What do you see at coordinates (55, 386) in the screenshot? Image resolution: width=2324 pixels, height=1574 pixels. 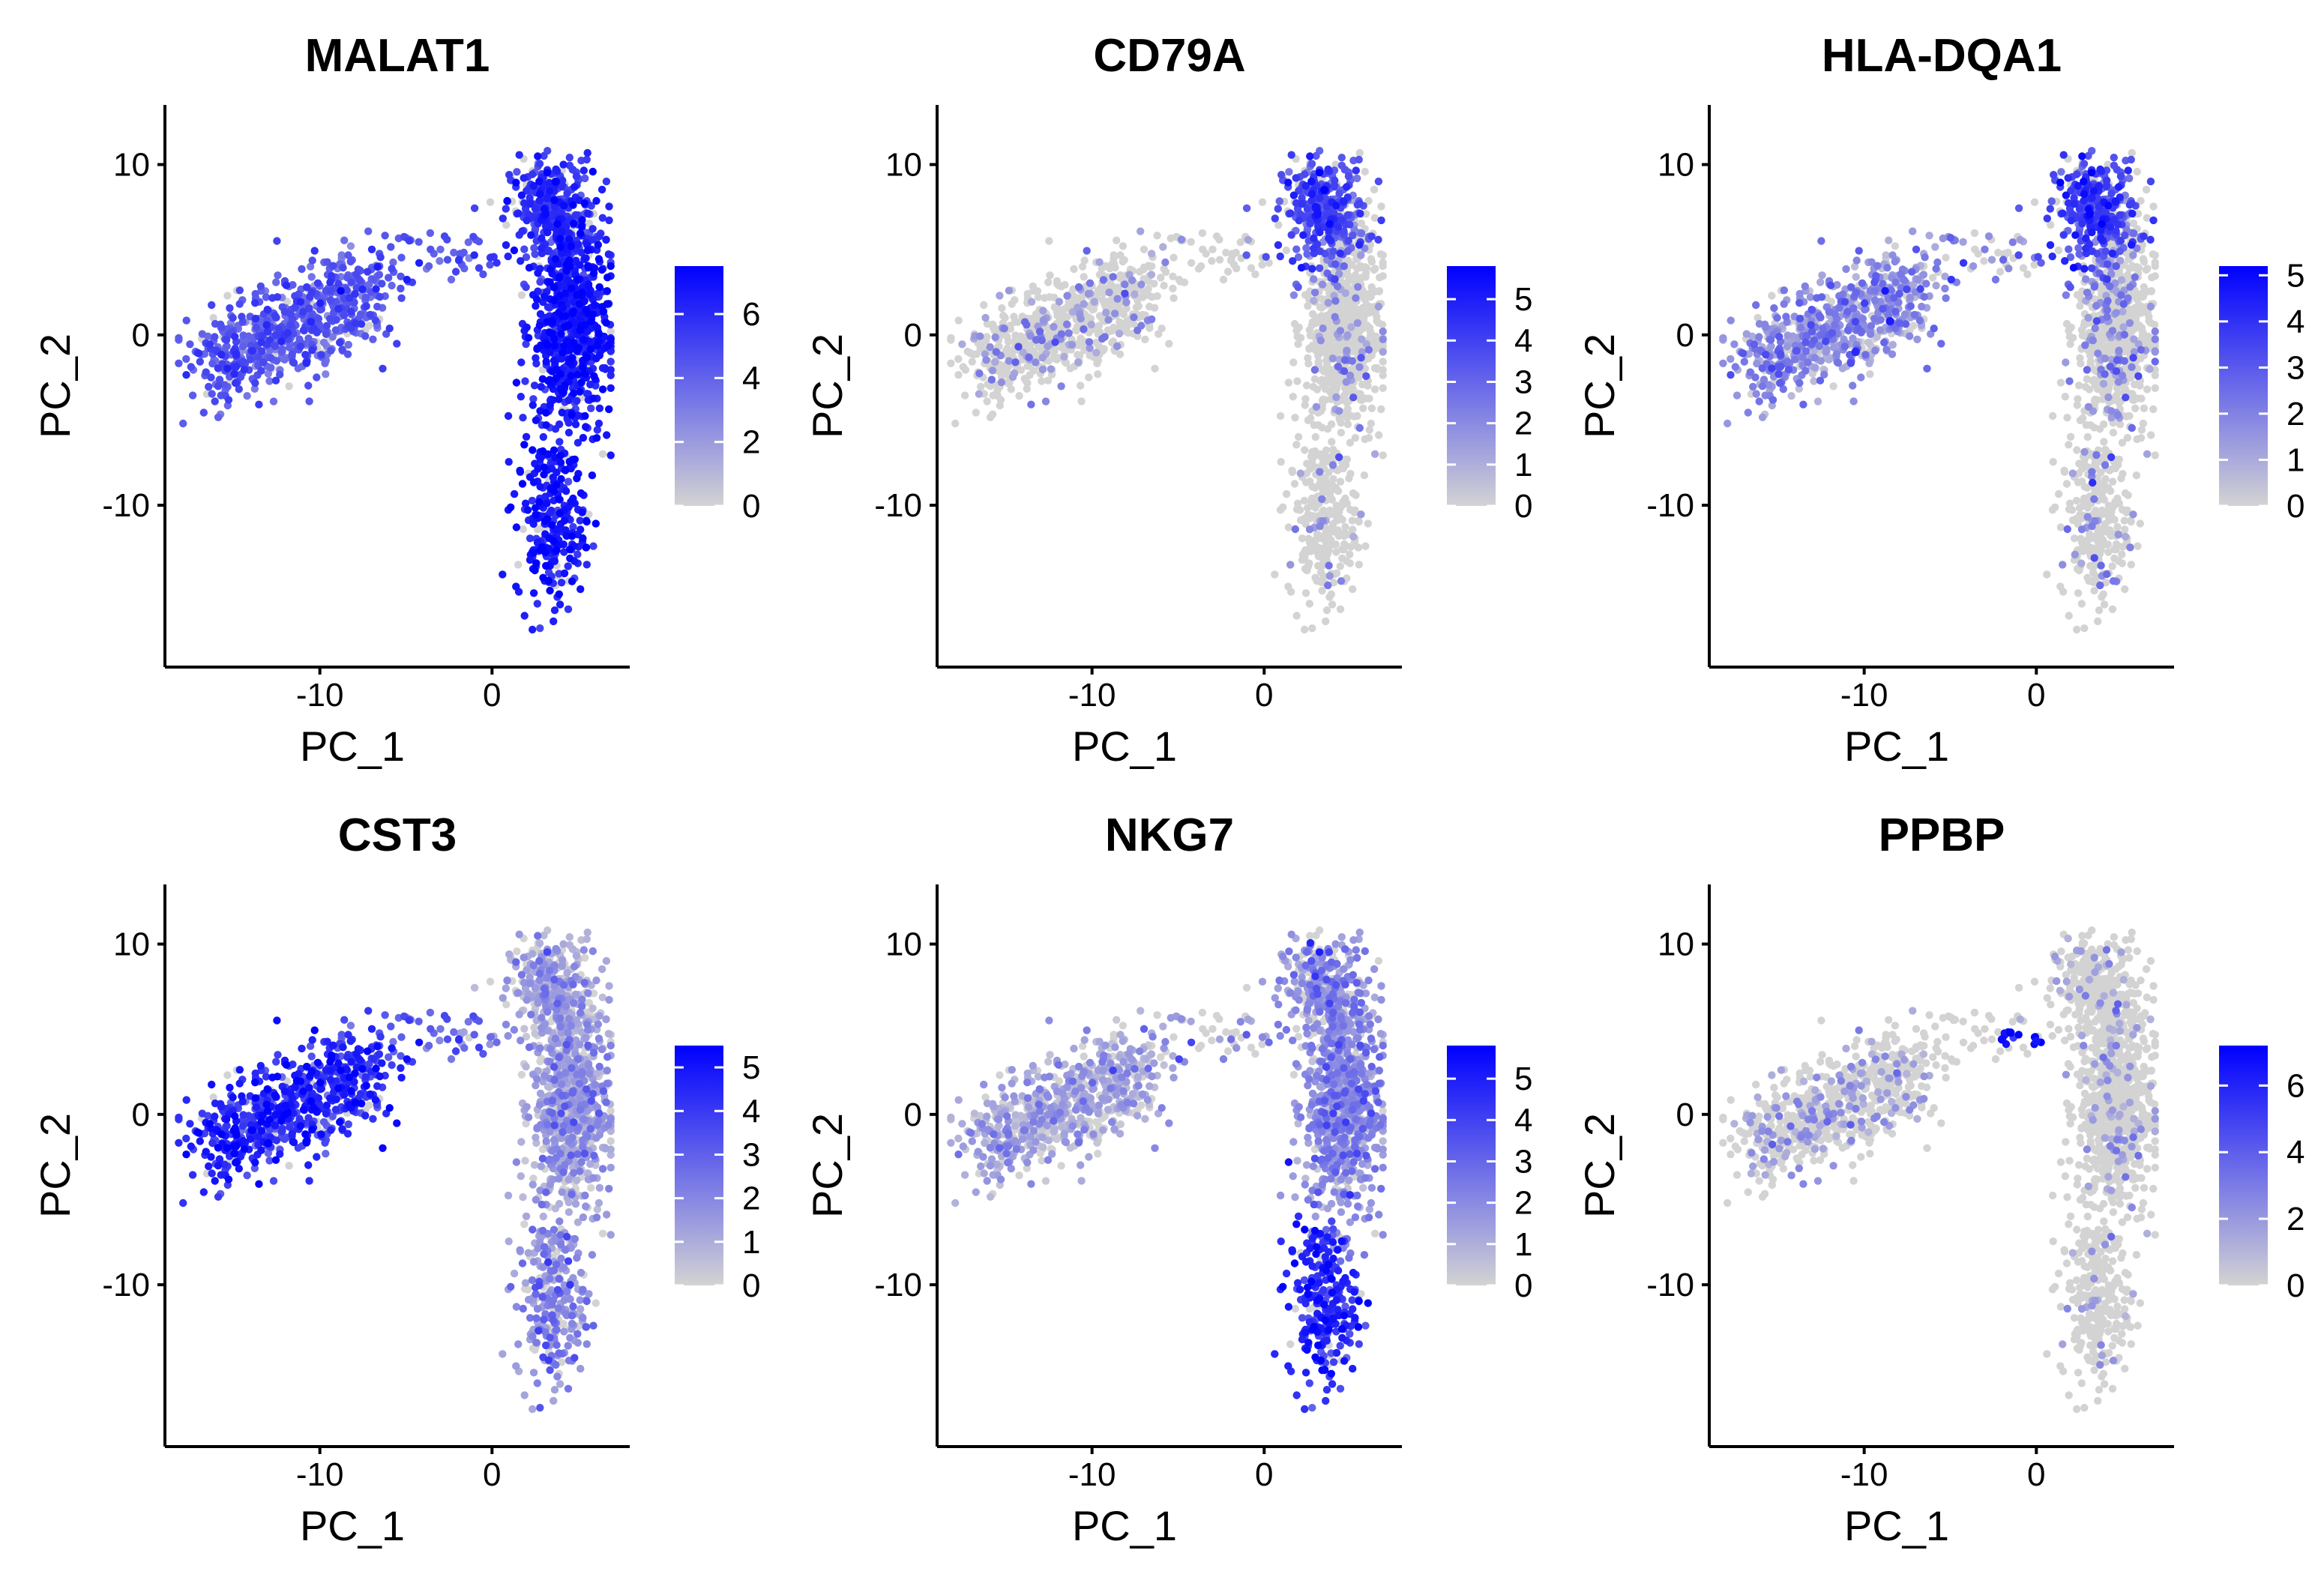 I see `y-axis-title: PC_2` at bounding box center [55, 386].